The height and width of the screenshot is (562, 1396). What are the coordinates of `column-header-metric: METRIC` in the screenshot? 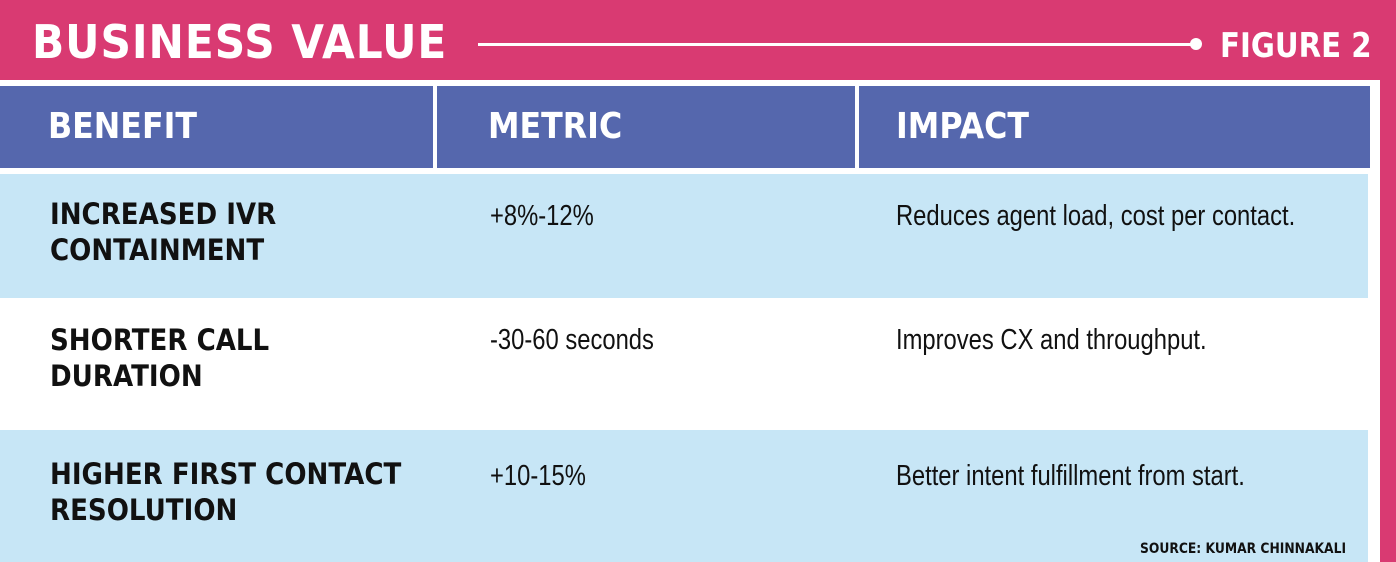 It's located at (555, 126).